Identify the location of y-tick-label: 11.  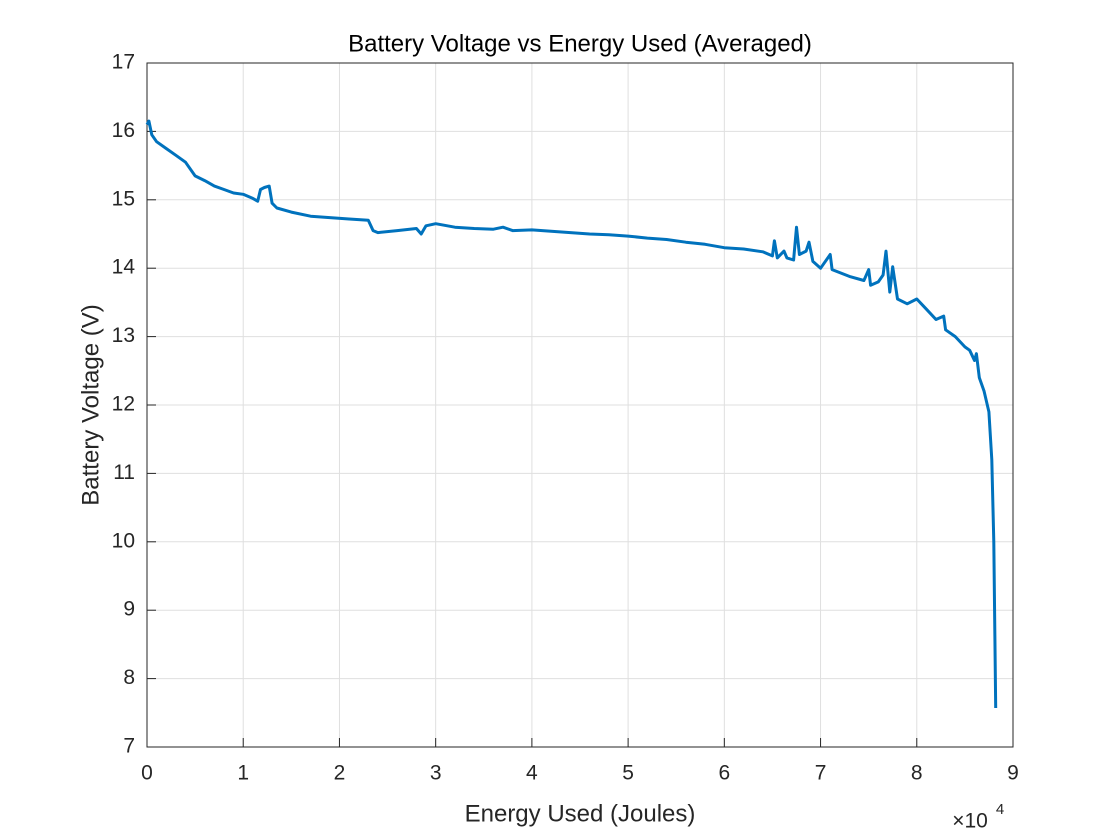
(124, 472).